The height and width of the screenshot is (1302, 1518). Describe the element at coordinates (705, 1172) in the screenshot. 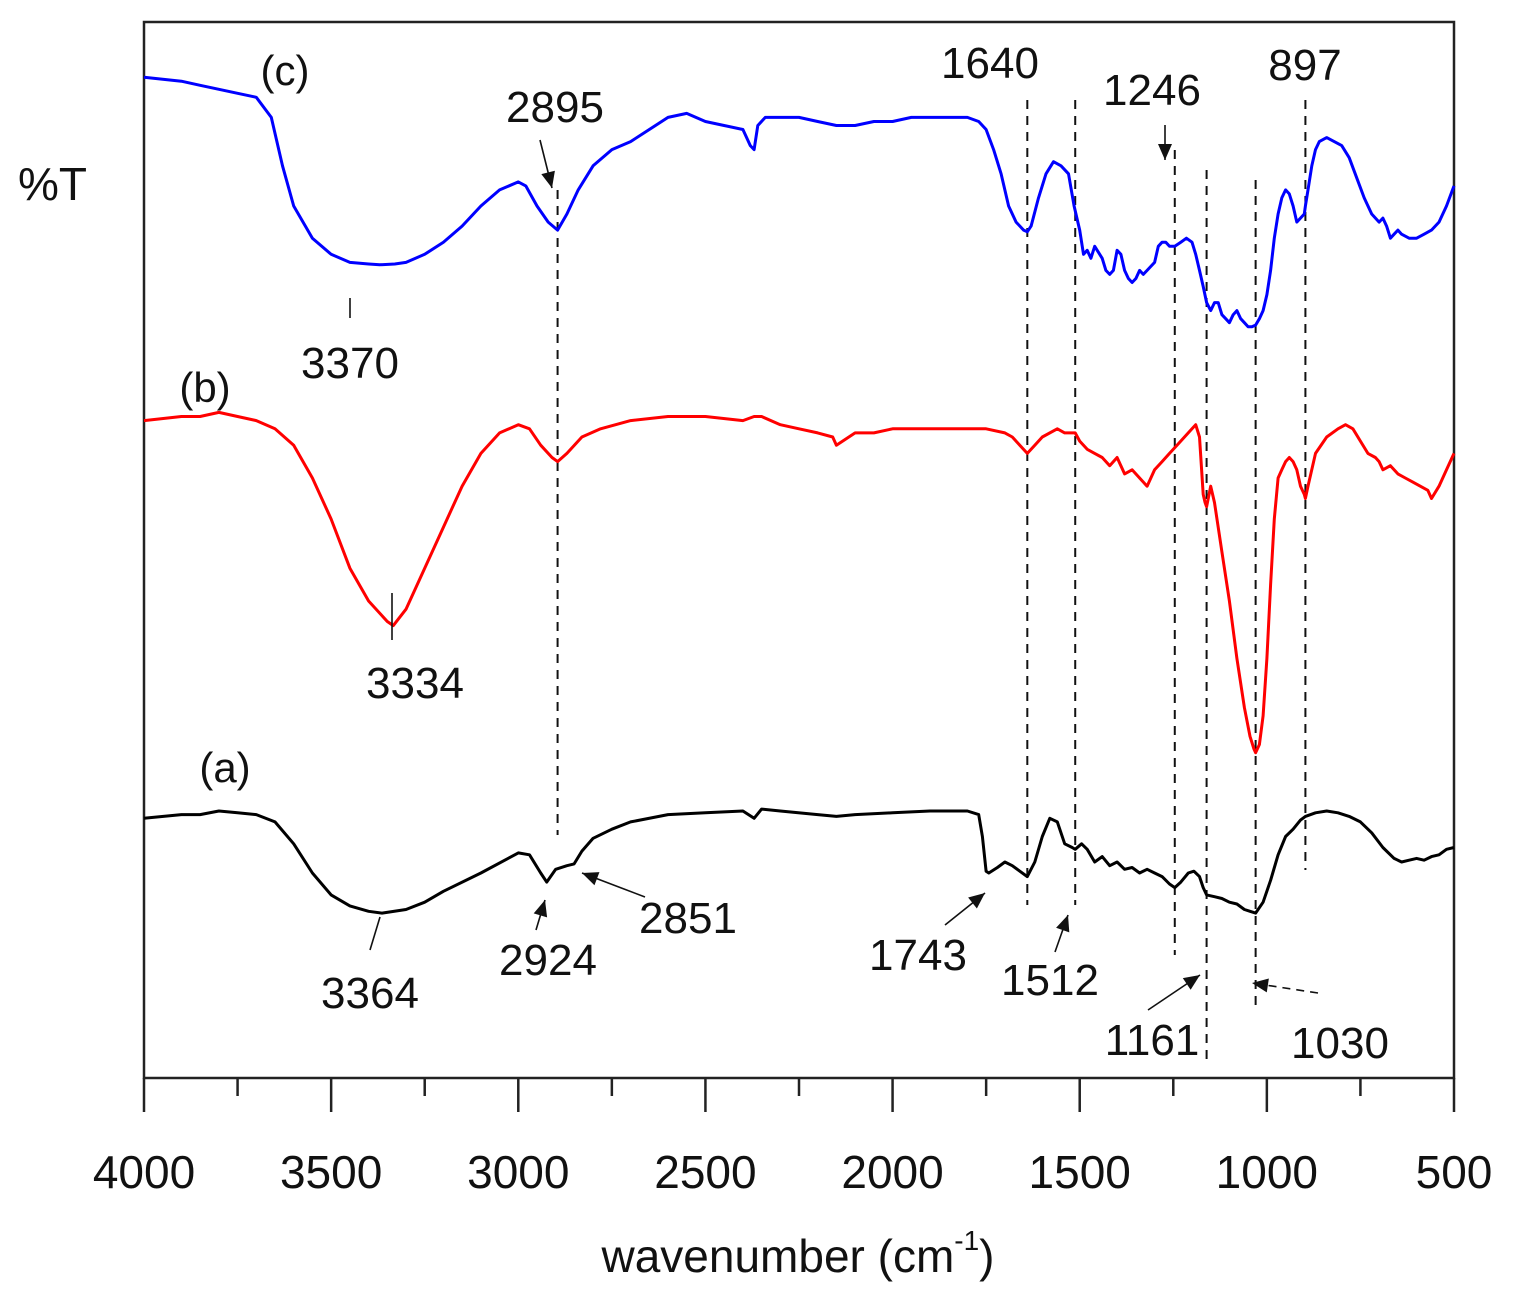

I see `x-tick-label: 2500` at that location.